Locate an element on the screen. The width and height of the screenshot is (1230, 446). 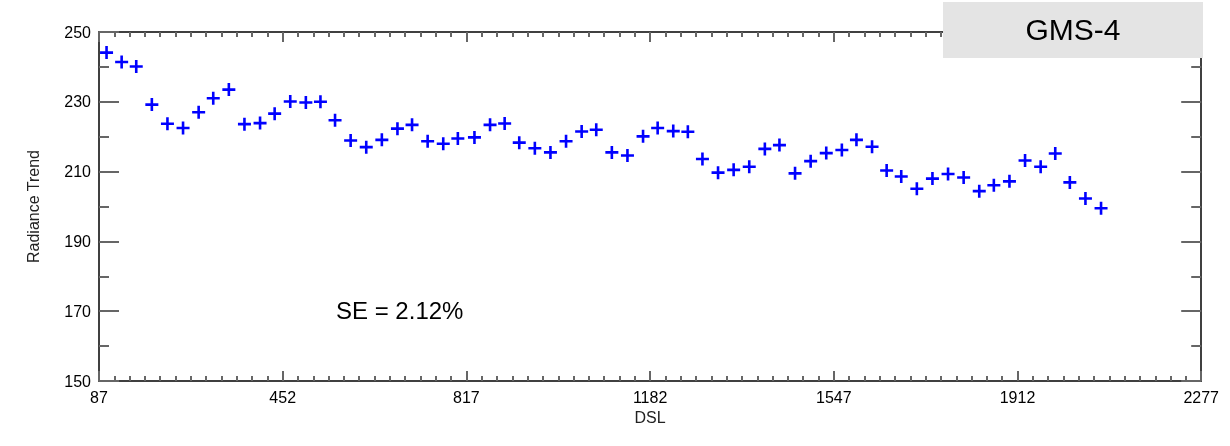
x-tick-label: 1912 is located at coordinates (1017, 397).